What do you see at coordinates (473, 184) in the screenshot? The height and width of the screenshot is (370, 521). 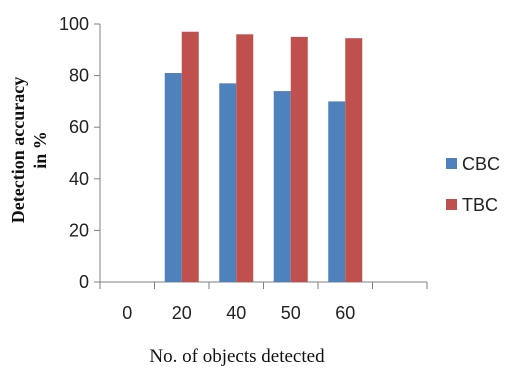 I see `legend: CBC TBC` at bounding box center [473, 184].